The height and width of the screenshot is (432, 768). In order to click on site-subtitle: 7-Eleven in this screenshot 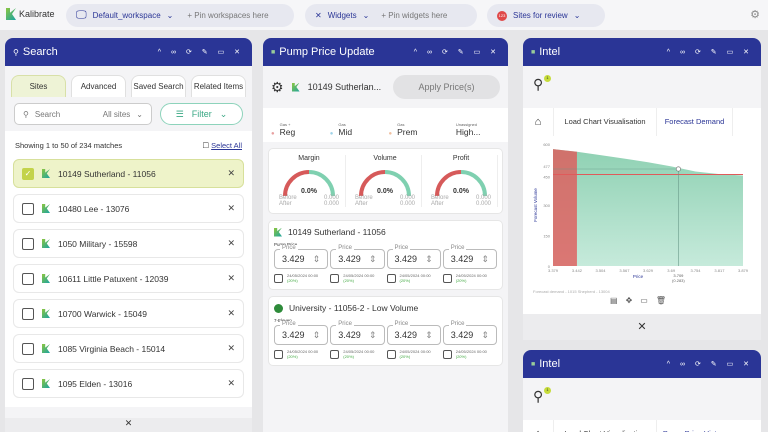, I will do `click(385, 320)`.